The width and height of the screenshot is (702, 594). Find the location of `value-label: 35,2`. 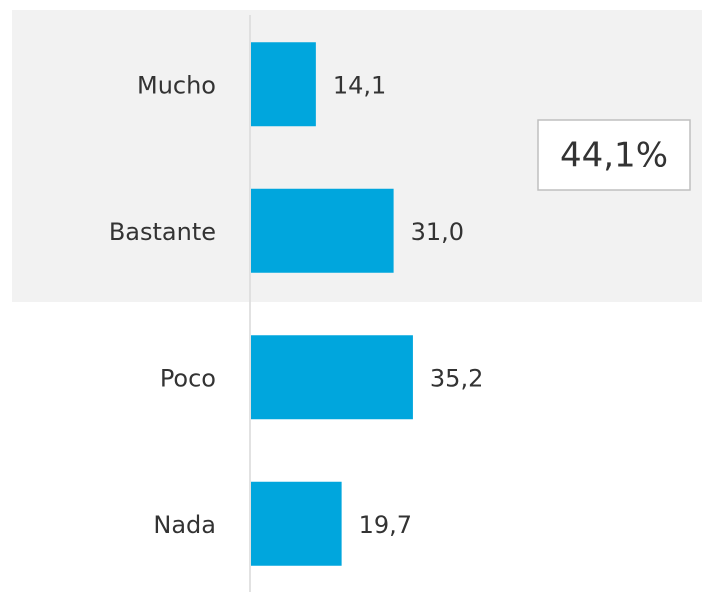

value-label: 35,2 is located at coordinates (456, 378).